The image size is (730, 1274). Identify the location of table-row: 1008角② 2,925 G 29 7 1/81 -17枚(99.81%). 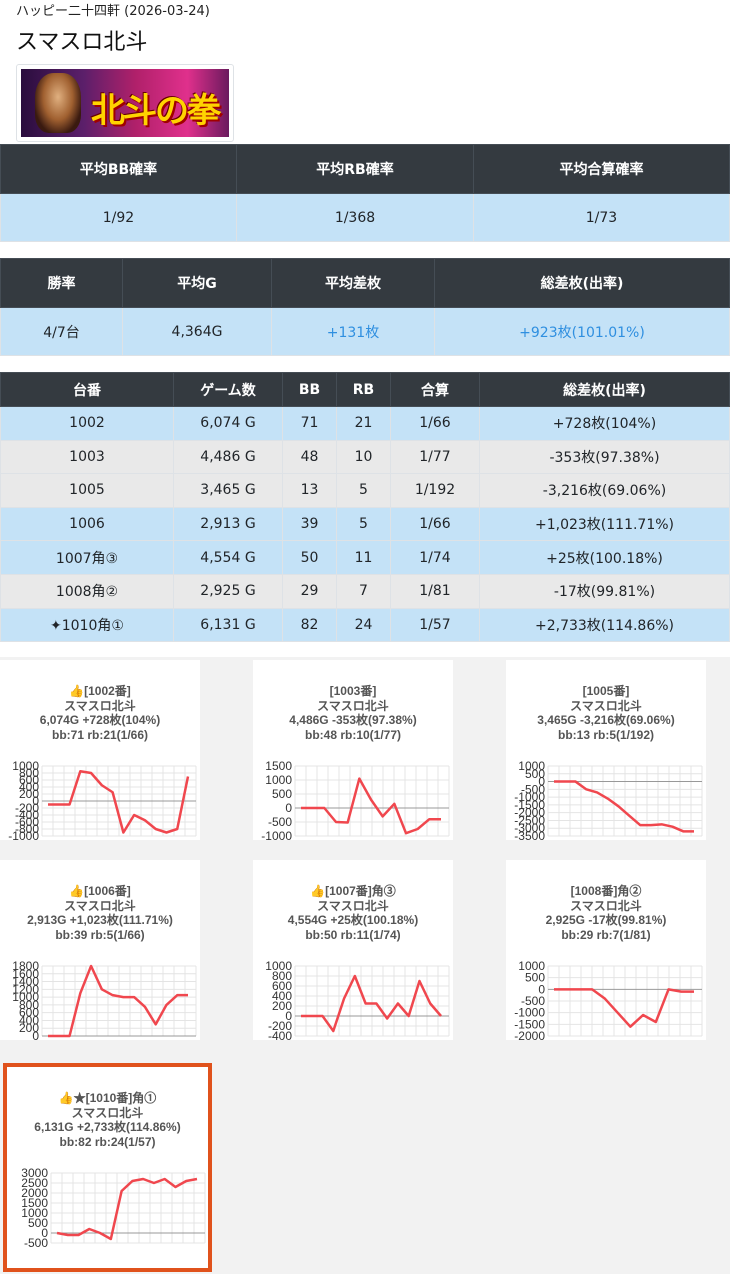
(365, 591).